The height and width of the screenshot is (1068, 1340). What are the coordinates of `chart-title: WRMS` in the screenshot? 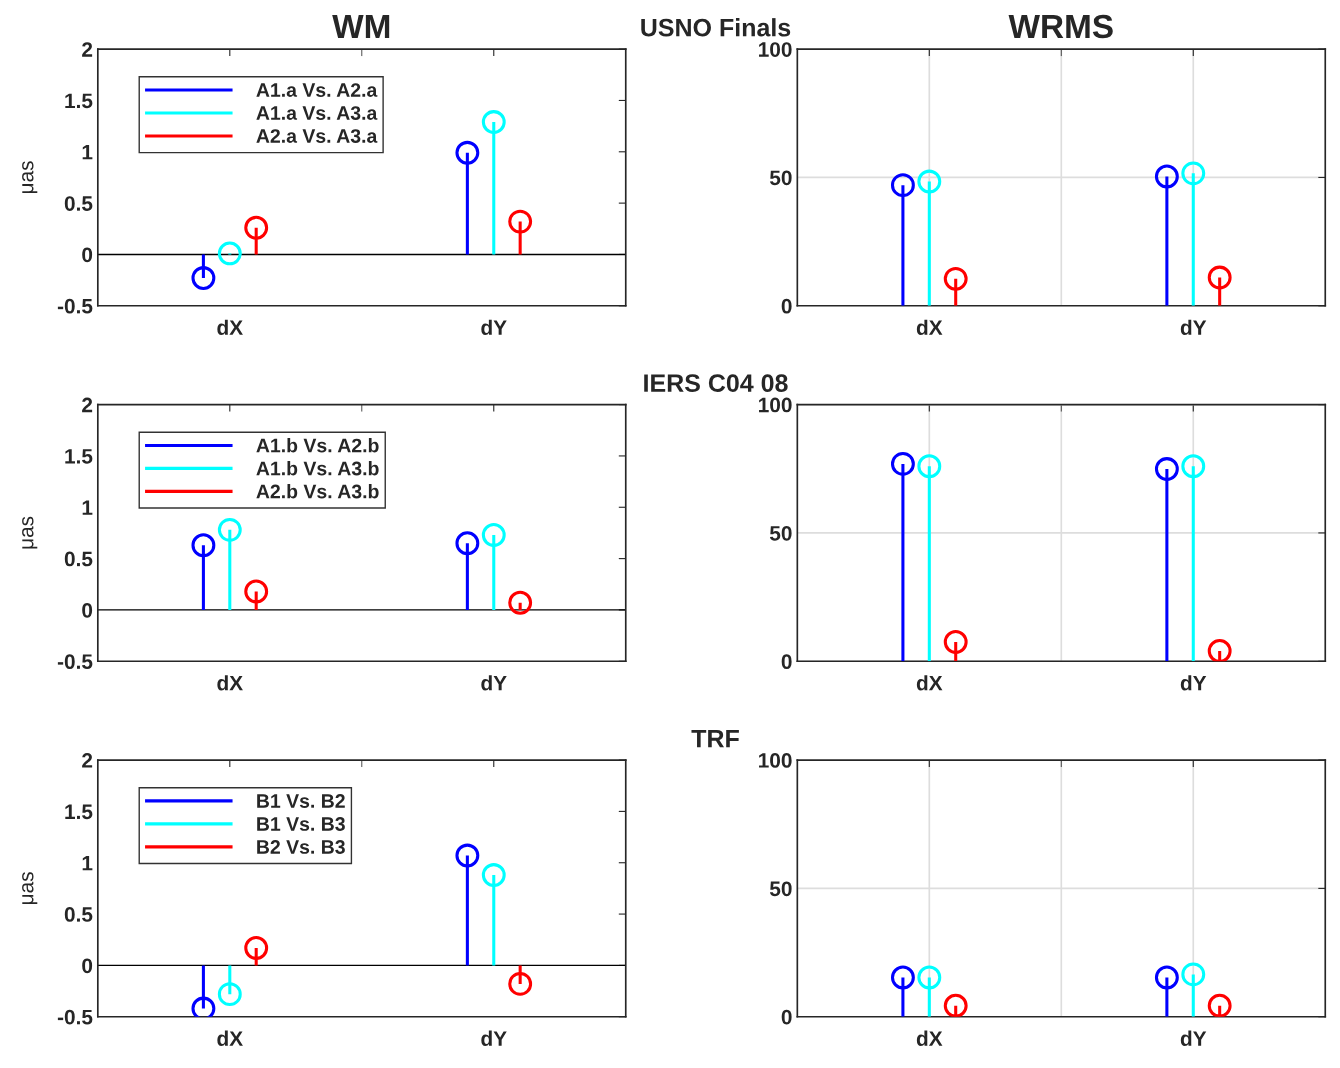 It's located at (1060, 26).